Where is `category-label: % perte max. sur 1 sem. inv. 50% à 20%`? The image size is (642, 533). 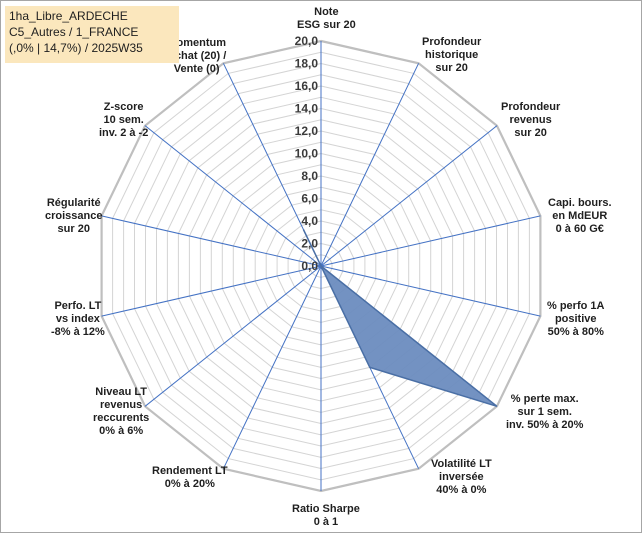
category-label: % perte max. sur 1 sem. inv. 50% à 20% is located at coordinates (544, 412).